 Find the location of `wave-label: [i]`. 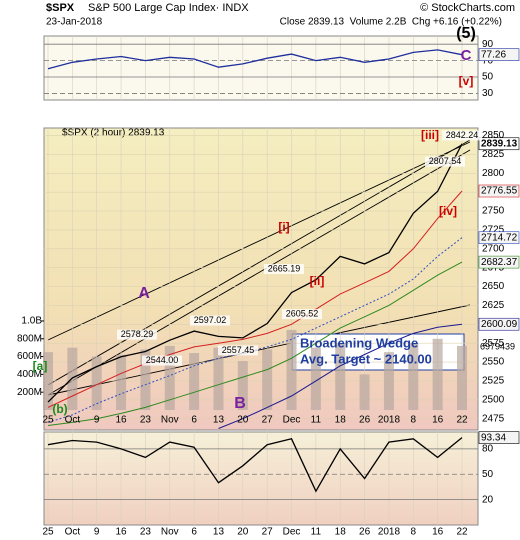

wave-label: [i] is located at coordinates (283, 227).